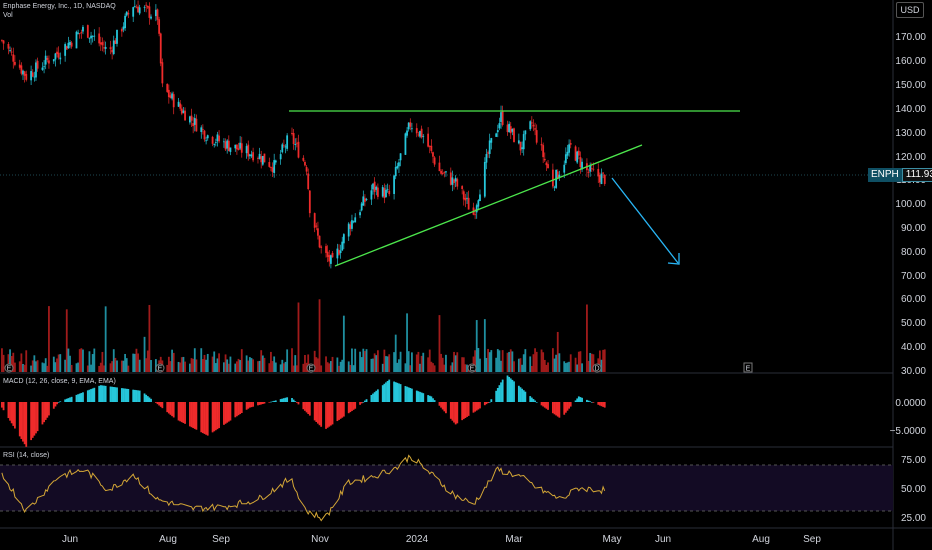 The width and height of the screenshot is (932, 550). Describe the element at coordinates (8, 15) in the screenshot. I see `volume-label: Vol` at that location.